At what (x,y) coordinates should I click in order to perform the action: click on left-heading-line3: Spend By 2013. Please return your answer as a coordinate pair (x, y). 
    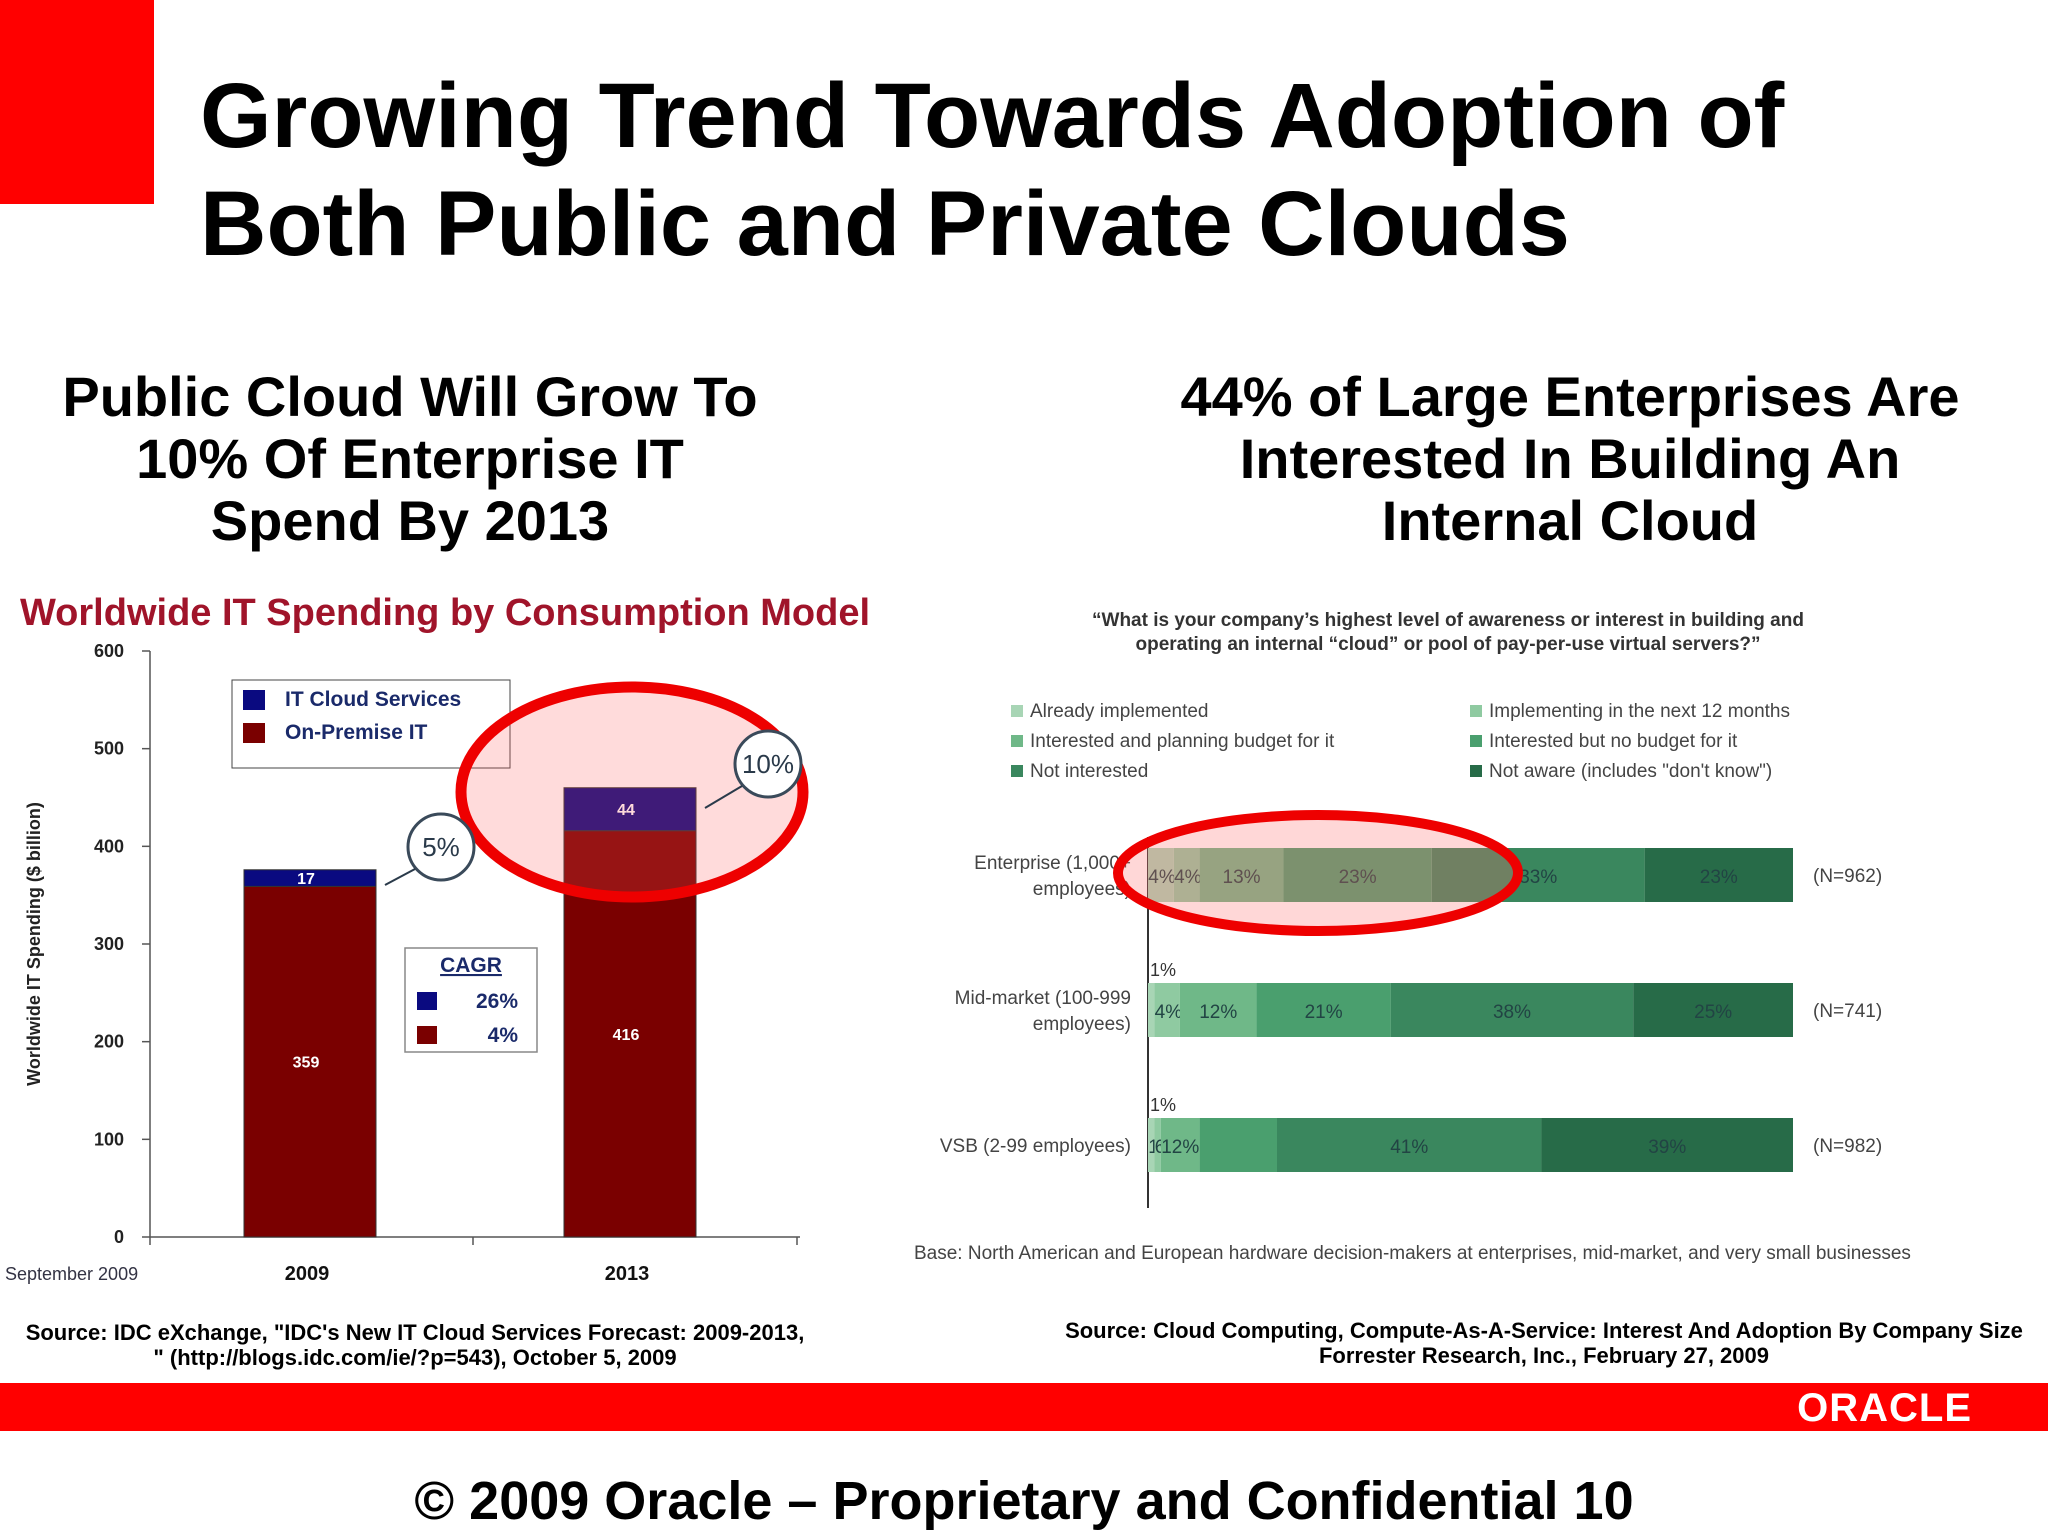
    Looking at the image, I should click on (410, 520).